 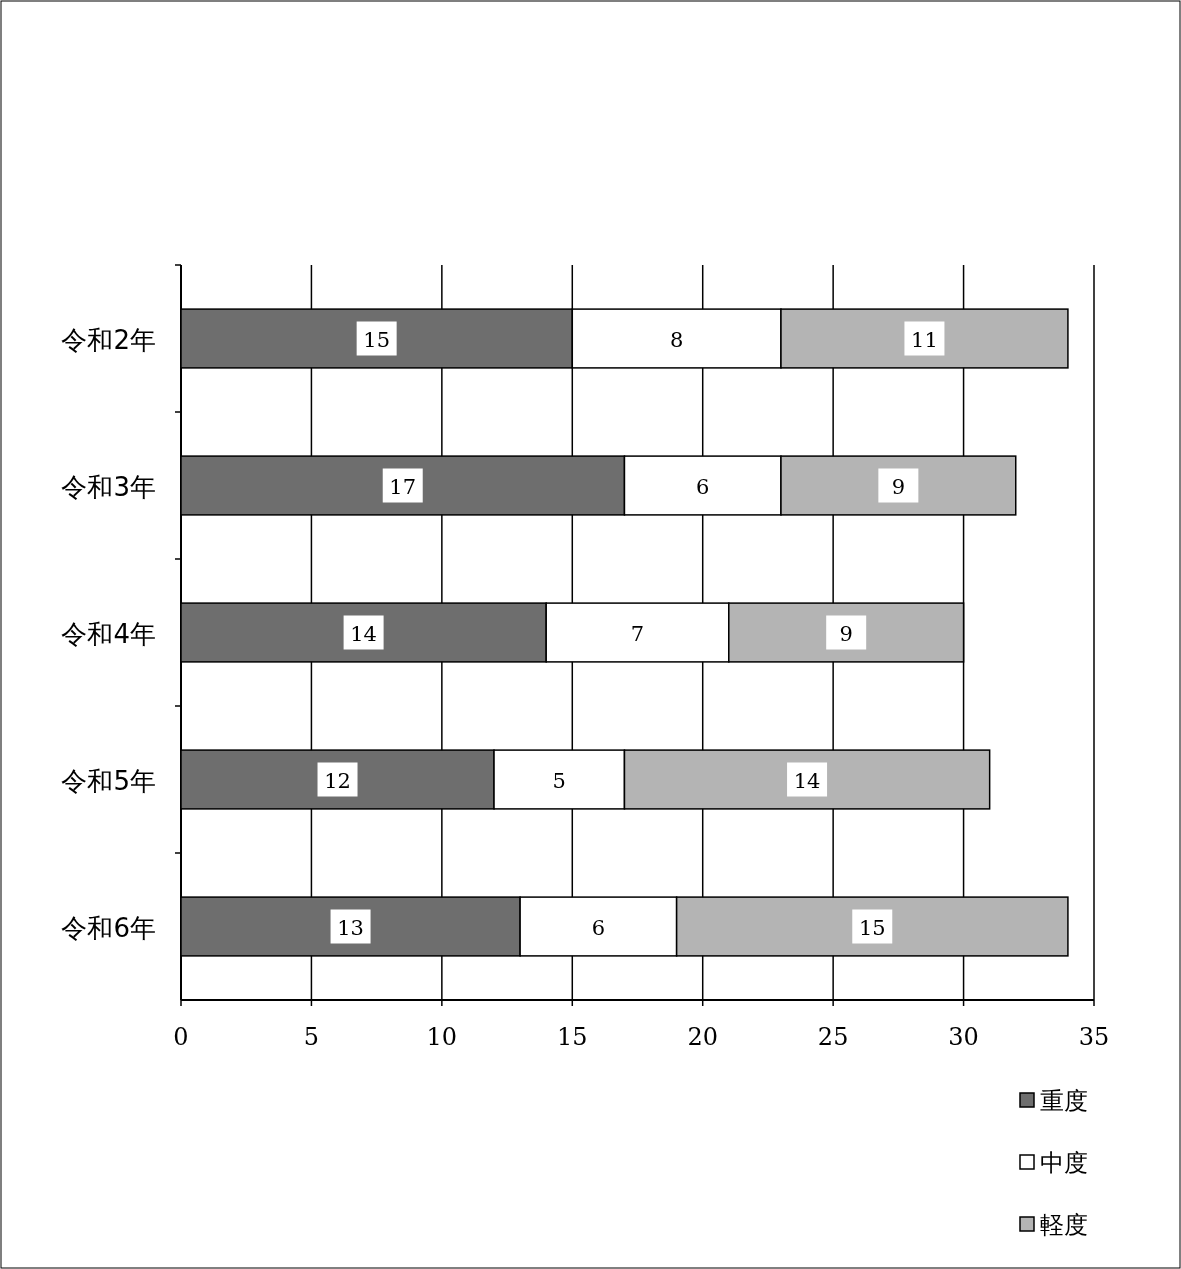 What do you see at coordinates (1064, 1225) in the screenshot?
I see `legend-label: 軽度` at bounding box center [1064, 1225].